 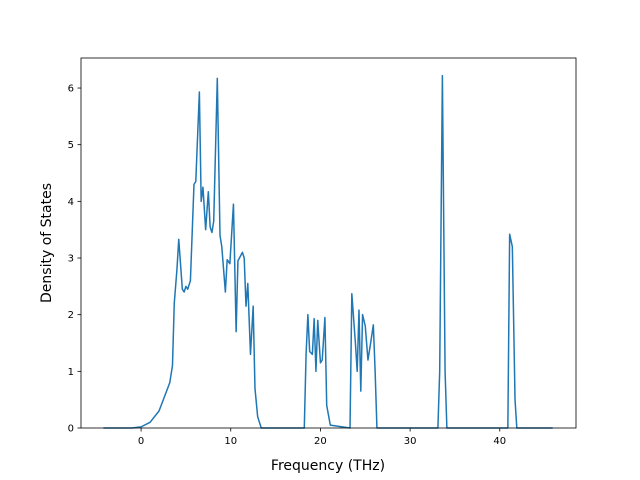 I want to click on x-axis-label: Frequency (THz), so click(x=328, y=466).